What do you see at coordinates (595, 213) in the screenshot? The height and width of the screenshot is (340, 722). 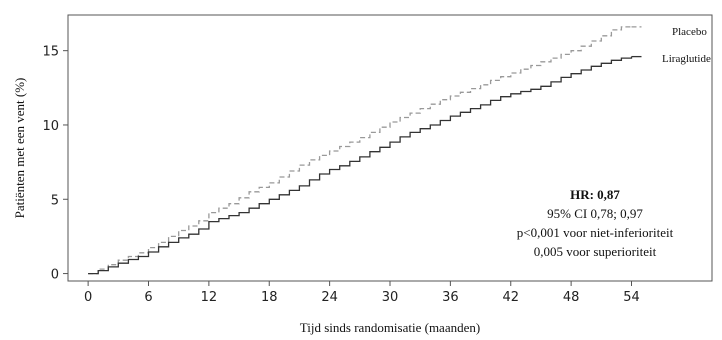 I see `ci-label: 95% CI 0,78; 0,97` at bounding box center [595, 213].